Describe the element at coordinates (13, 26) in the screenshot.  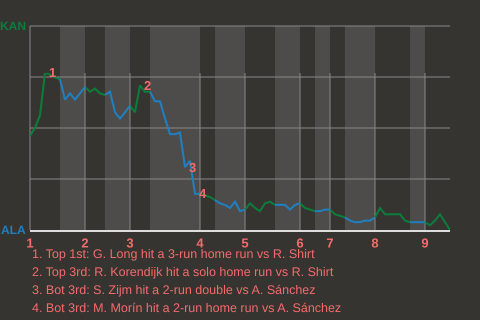
I see `text: KAN` at that location.